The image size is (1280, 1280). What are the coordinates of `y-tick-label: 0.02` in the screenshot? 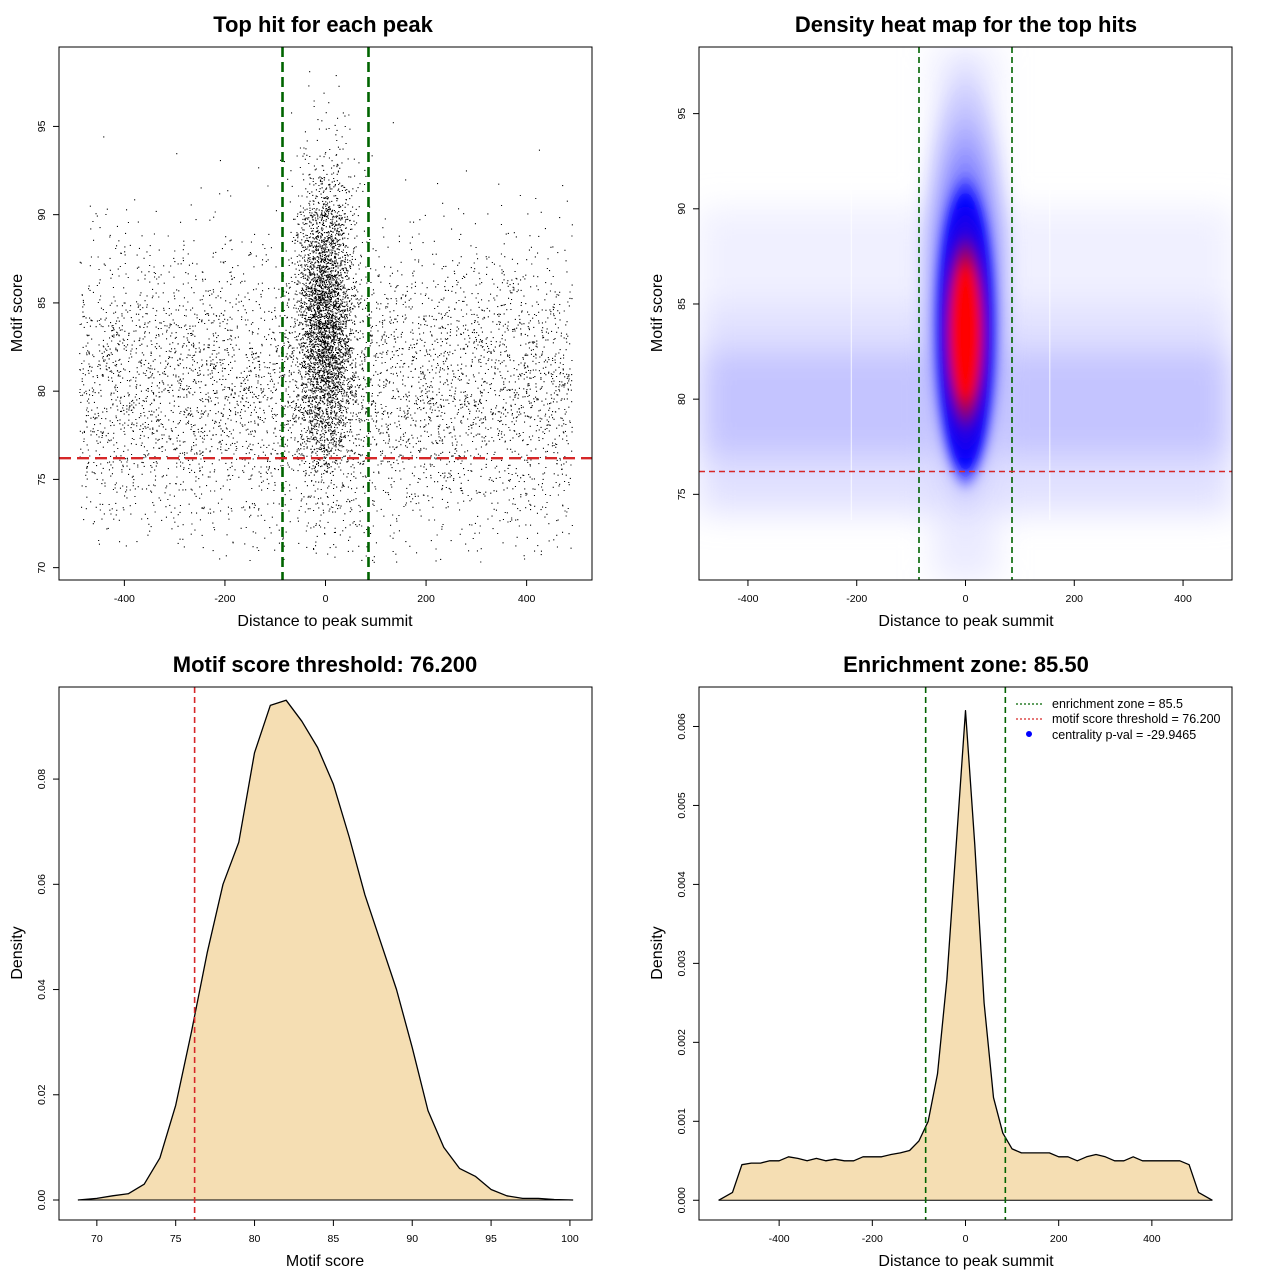 It's located at (42, 1094).